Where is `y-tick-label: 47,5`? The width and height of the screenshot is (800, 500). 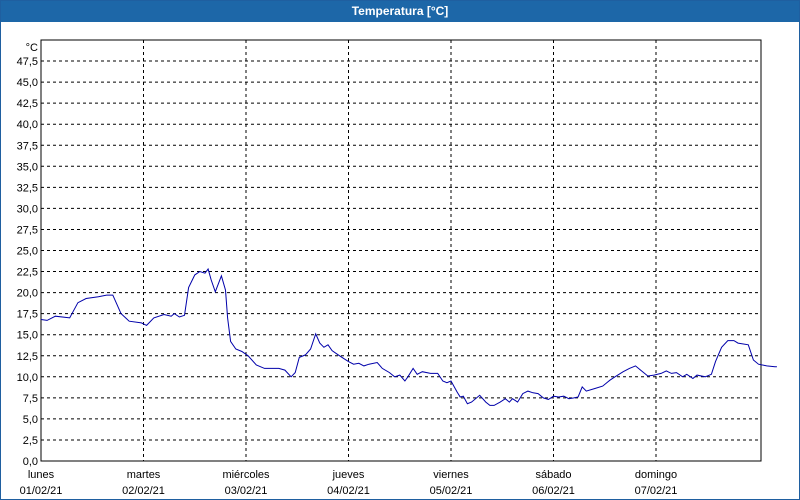
y-tick-label: 47,5 is located at coordinates (27, 62).